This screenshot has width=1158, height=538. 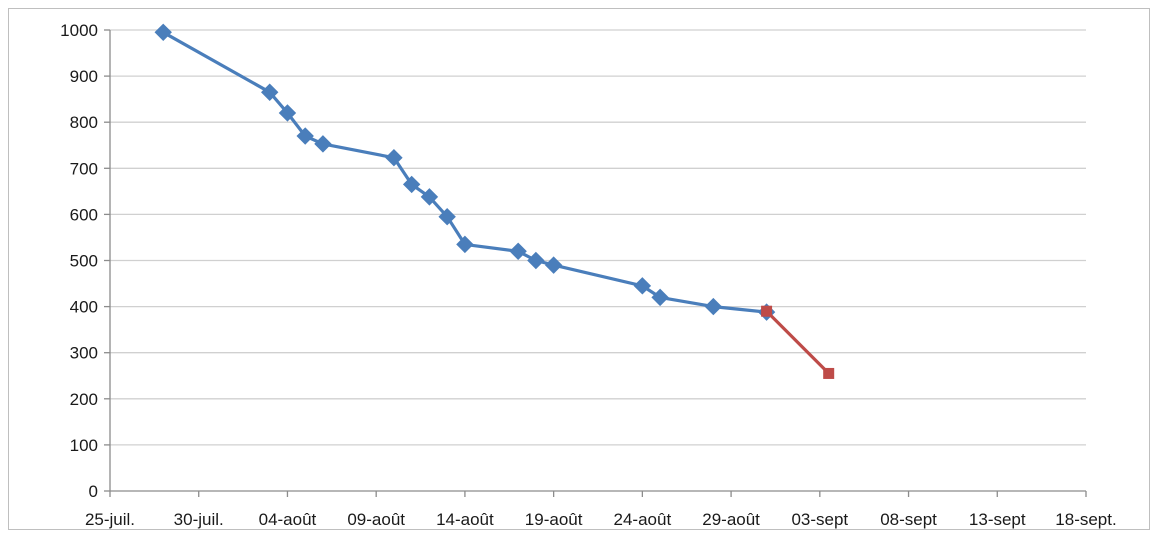 I want to click on x-tick-label: 13-sept, so click(x=997, y=519).